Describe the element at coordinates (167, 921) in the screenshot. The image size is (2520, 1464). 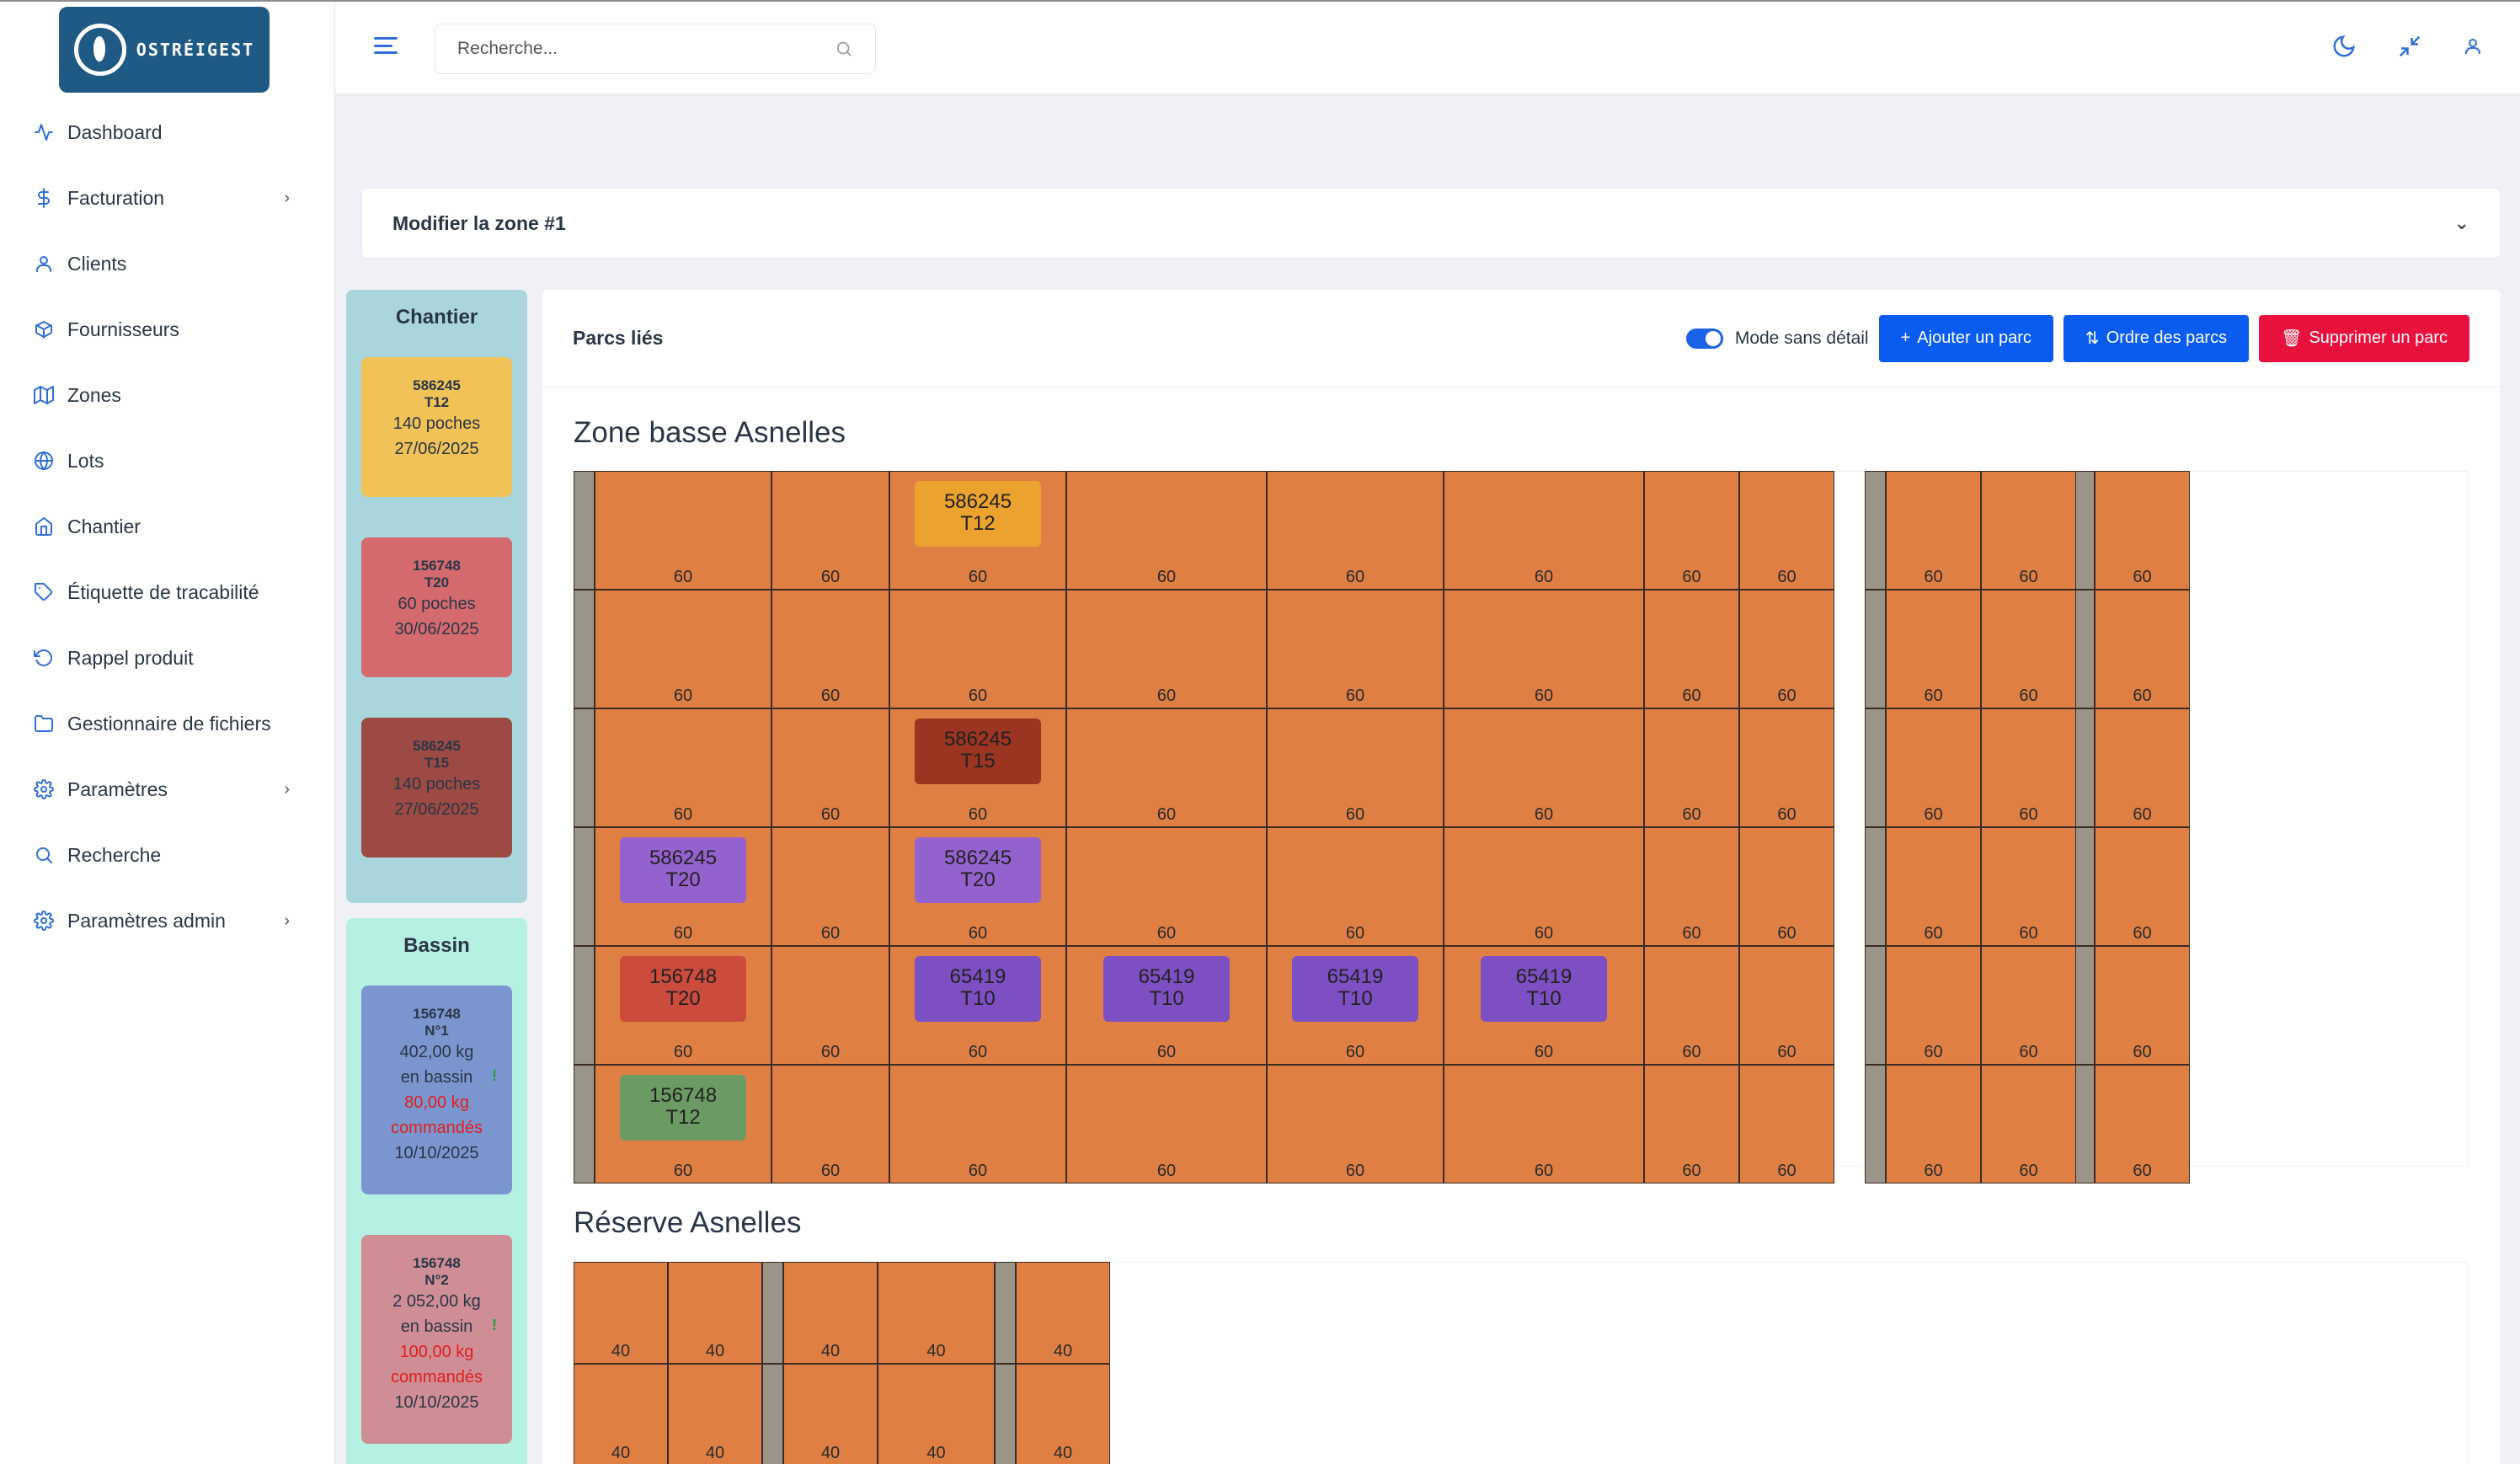
I see `sidebar-item-param-tres-admin: Paramètres admin ›` at that location.